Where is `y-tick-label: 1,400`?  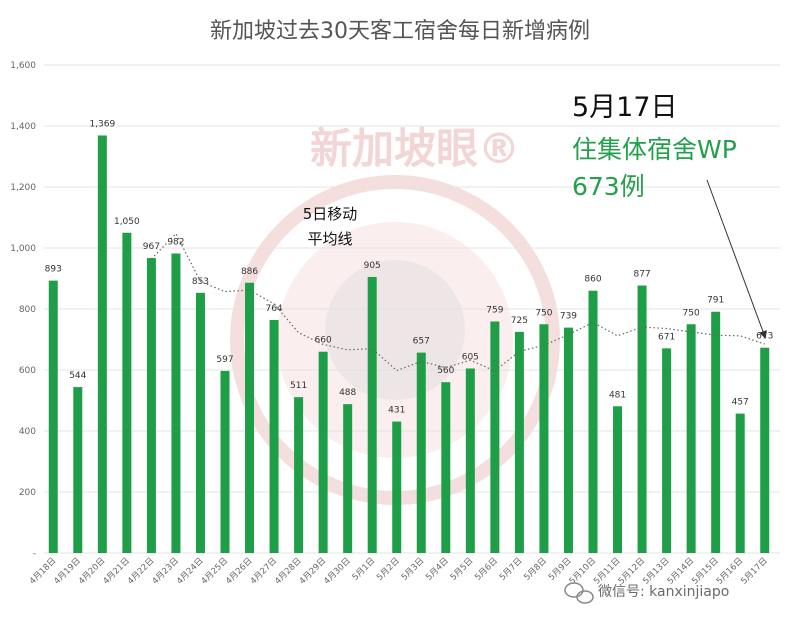 y-tick-label: 1,400 is located at coordinates (23, 127).